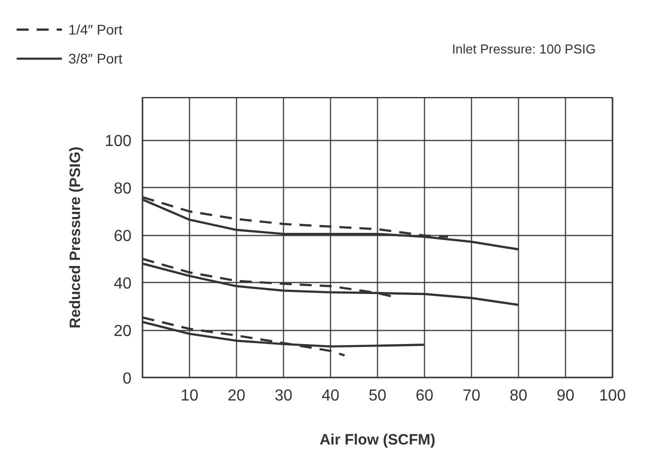  What do you see at coordinates (519, 396) in the screenshot?
I see `x-tick-label: 80` at bounding box center [519, 396].